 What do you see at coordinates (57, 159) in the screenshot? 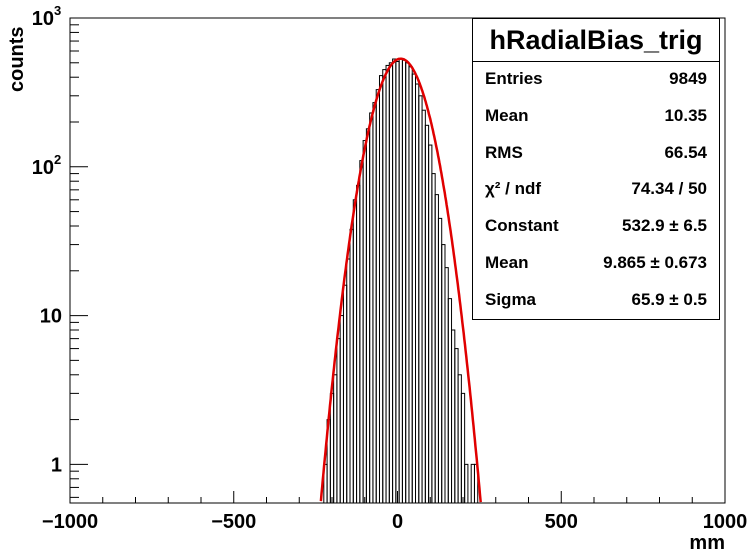
I see `y-tick-exponent: 2` at bounding box center [57, 159].